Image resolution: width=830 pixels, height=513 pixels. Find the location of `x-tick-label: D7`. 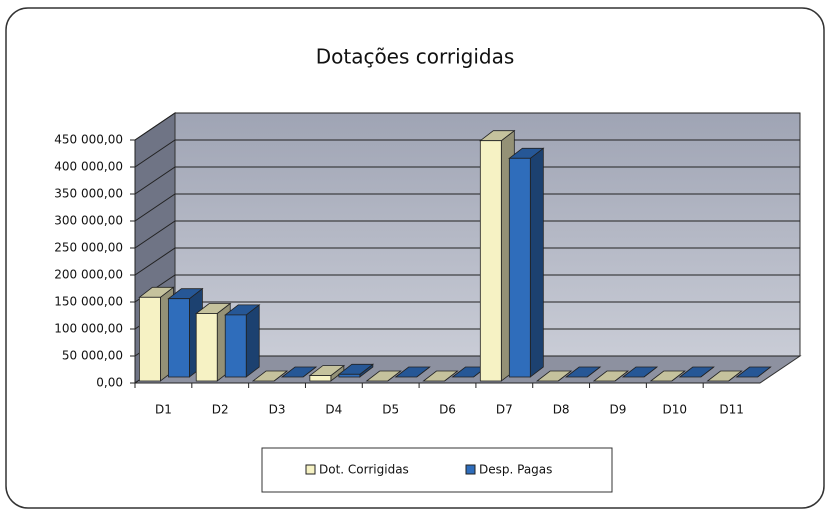

x-tick-label: D7 is located at coordinates (504, 410).